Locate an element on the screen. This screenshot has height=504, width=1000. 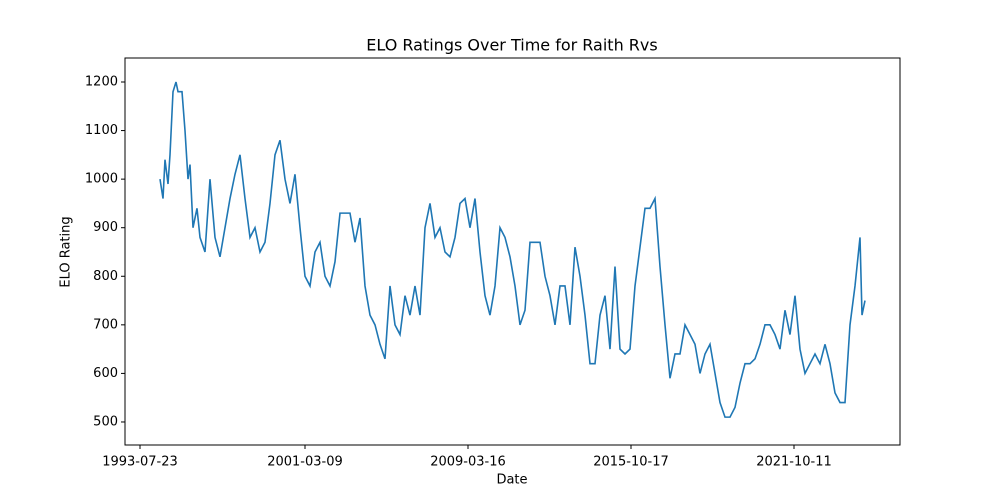
y-tick-label: 900 is located at coordinates (105, 227).